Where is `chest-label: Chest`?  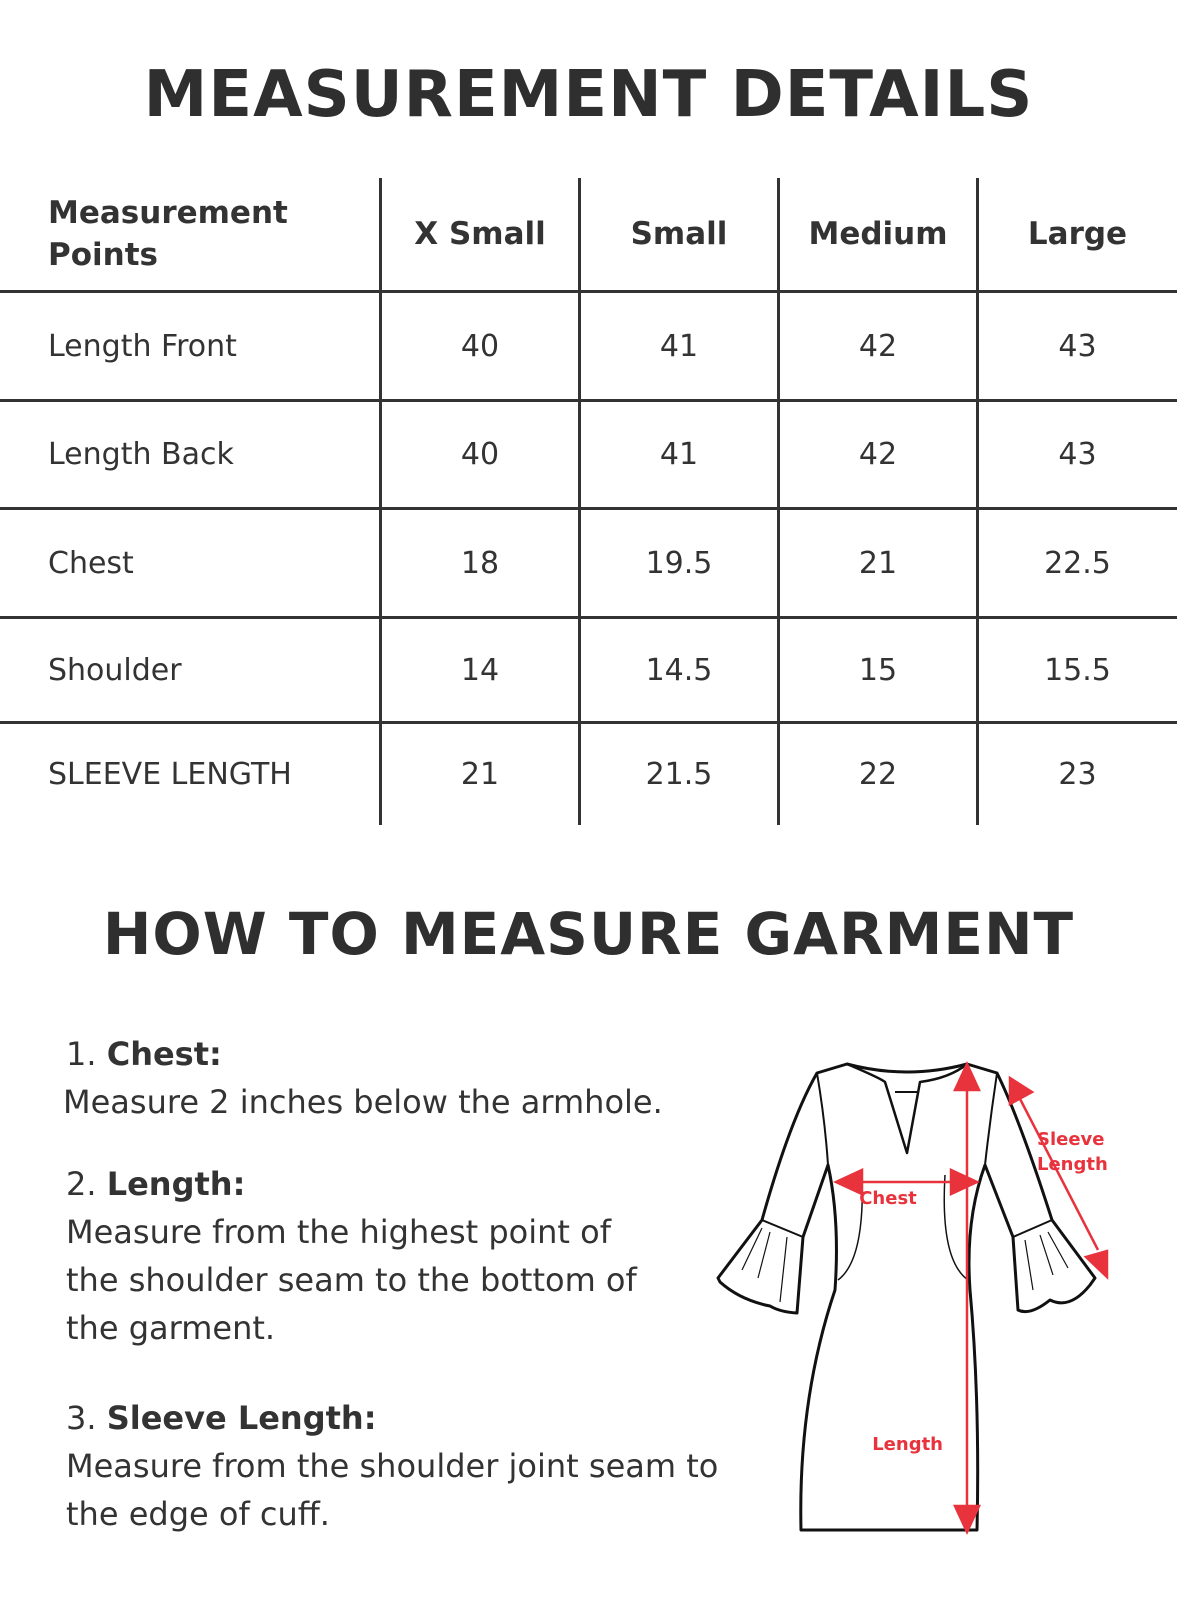
chest-label: Chest is located at coordinates (888, 1198).